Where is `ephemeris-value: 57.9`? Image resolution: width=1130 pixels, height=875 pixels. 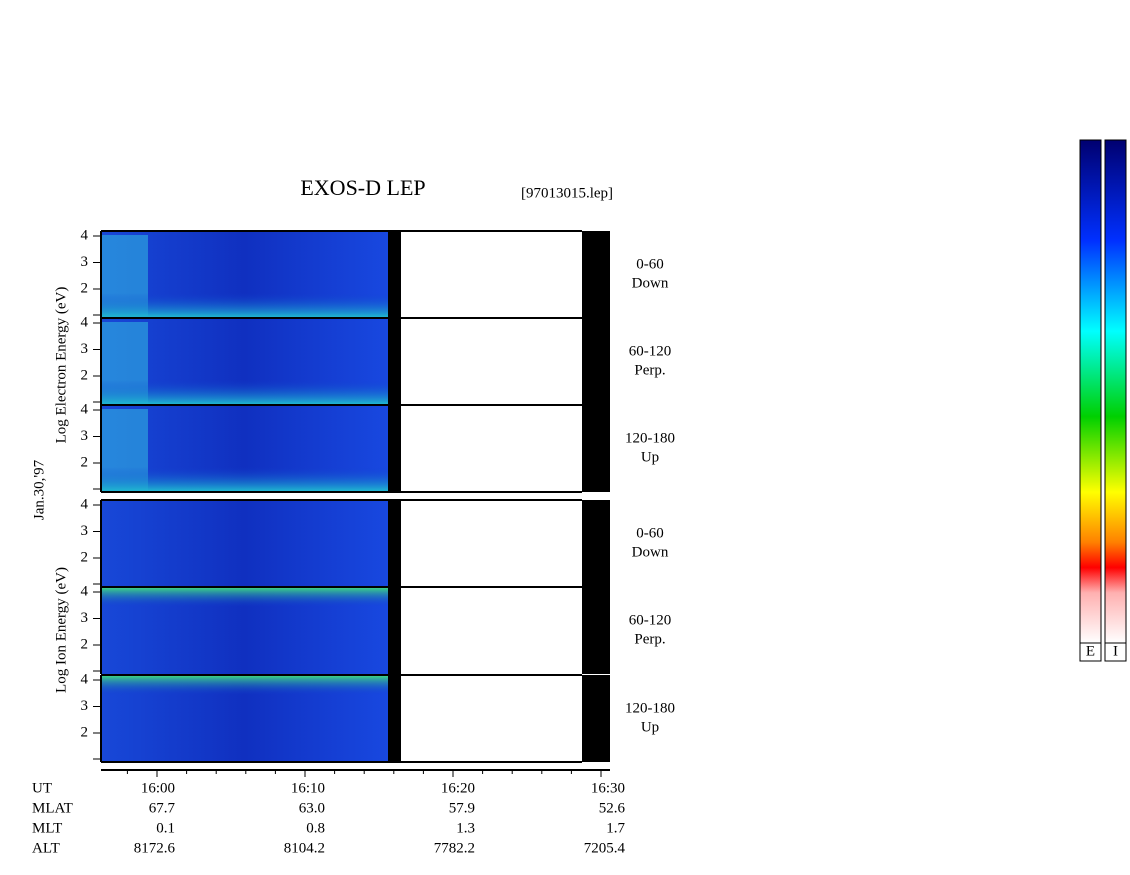
ephemeris-value: 57.9 is located at coordinates (462, 808).